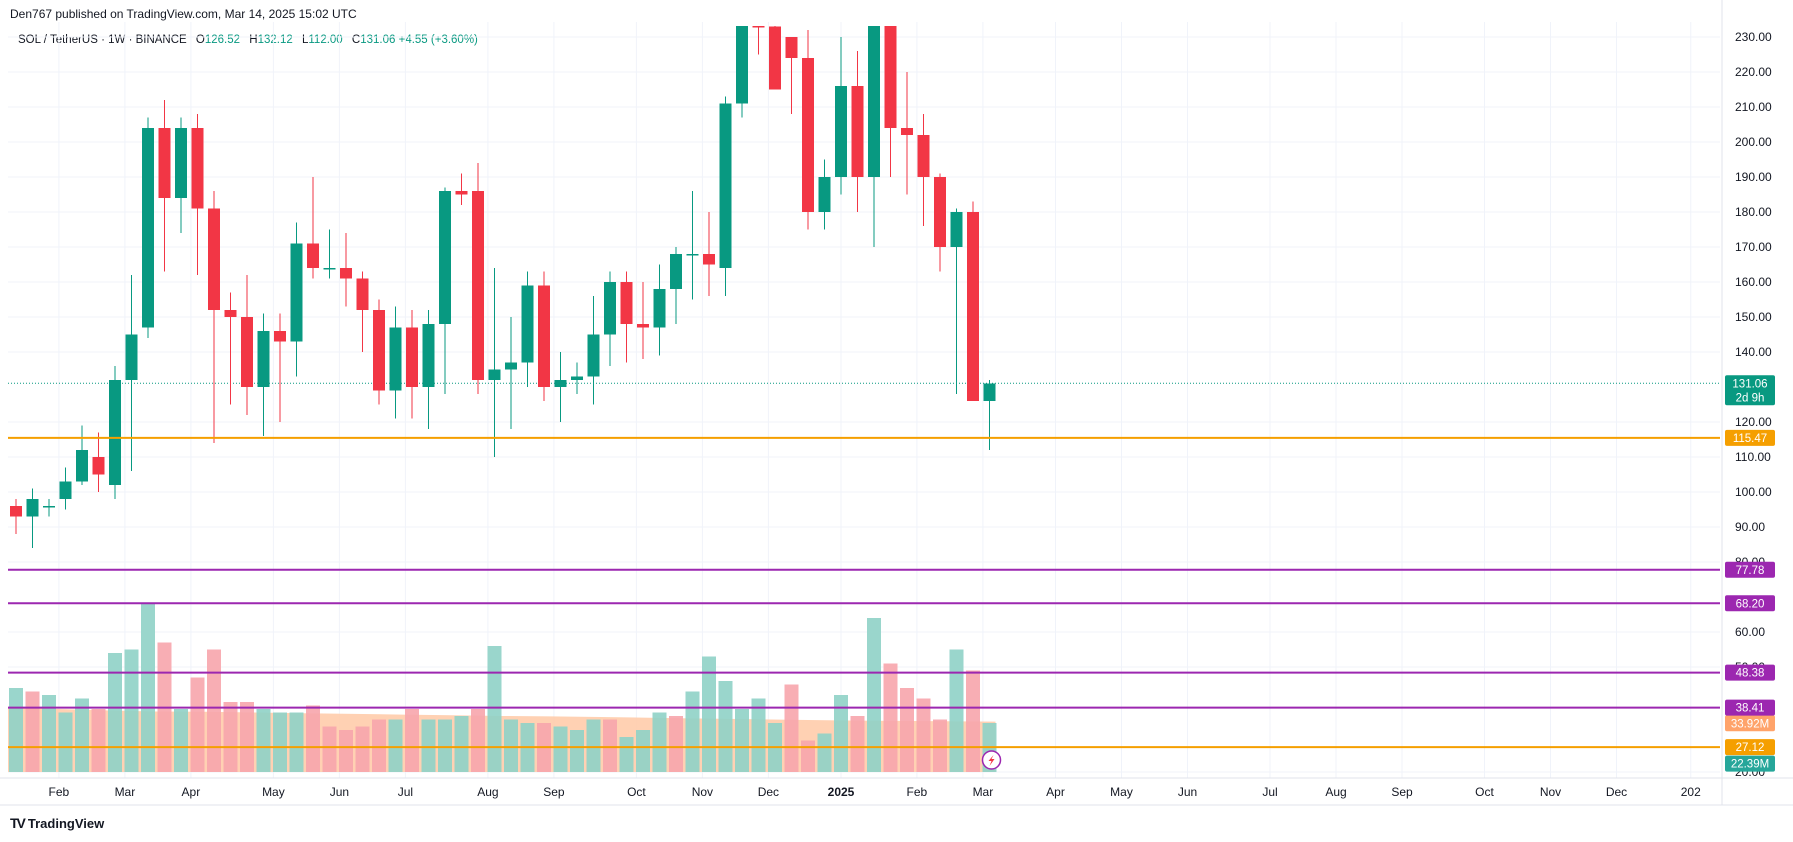 This screenshot has height=842, width=1793. Describe the element at coordinates (1750, 765) in the screenshot. I see `price-badge-label: 22.39M` at that location.